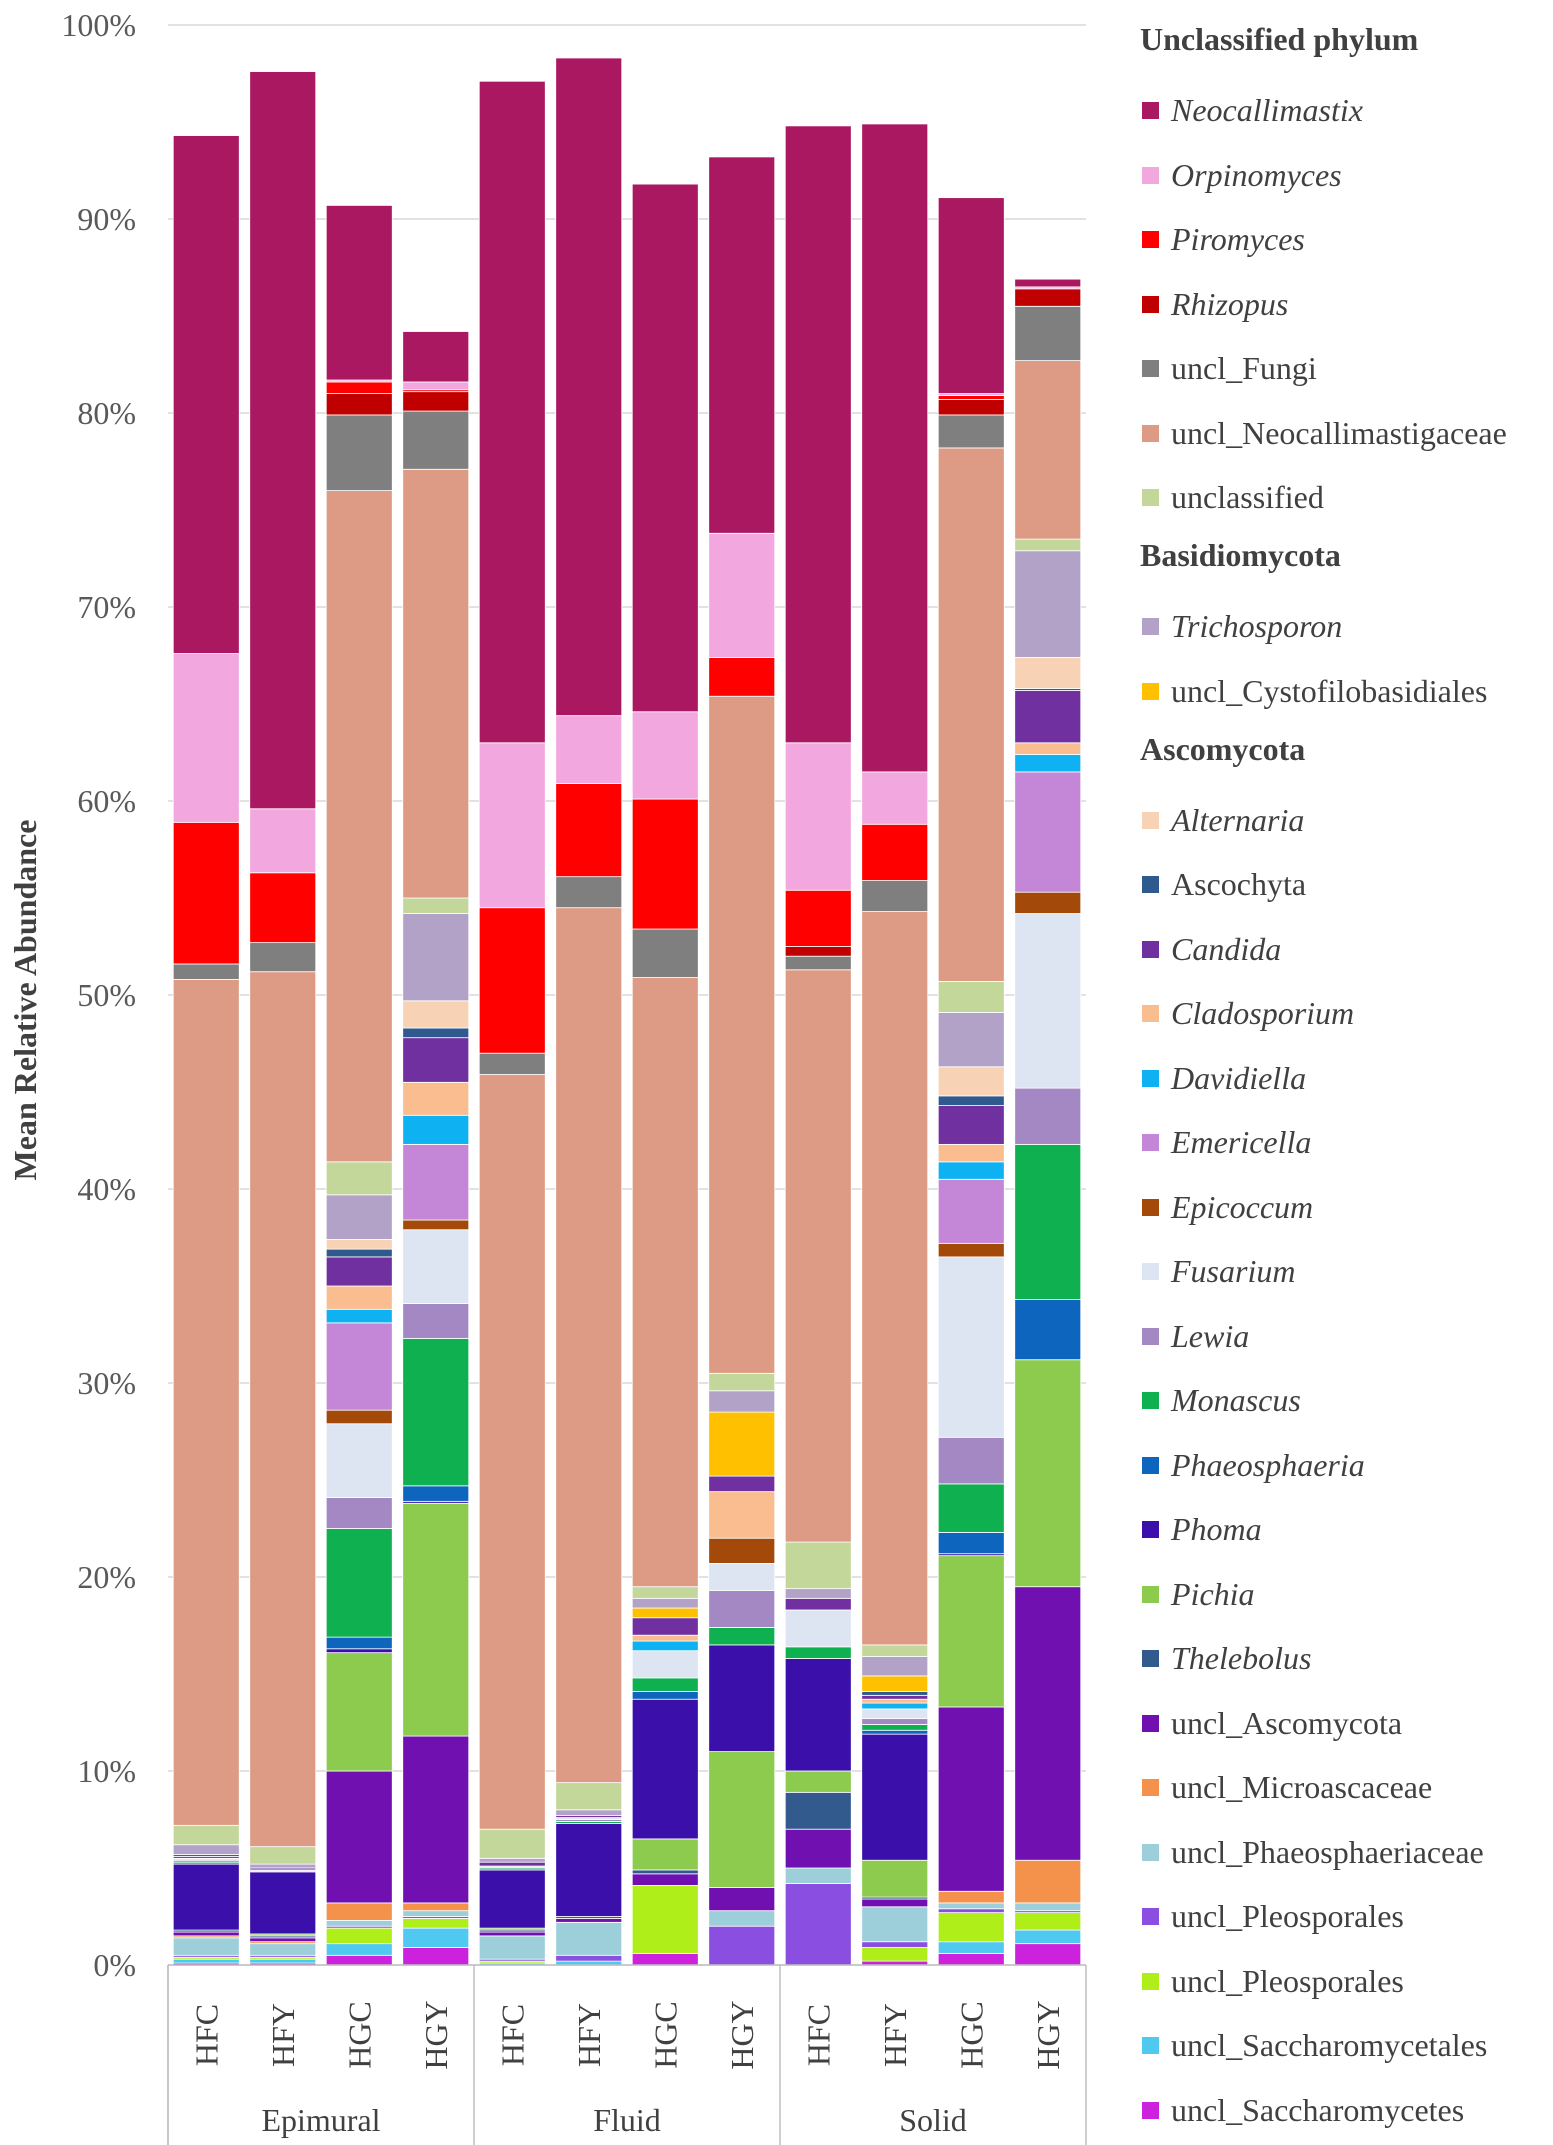 Image resolution: width=1553 pixels, height=2145 pixels. Describe the element at coordinates (1346, 1852) in the screenshot. I see `legend-item-uncl-phaeosphaeriaceae: uncl_Phaeosphaeriaceae` at that location.